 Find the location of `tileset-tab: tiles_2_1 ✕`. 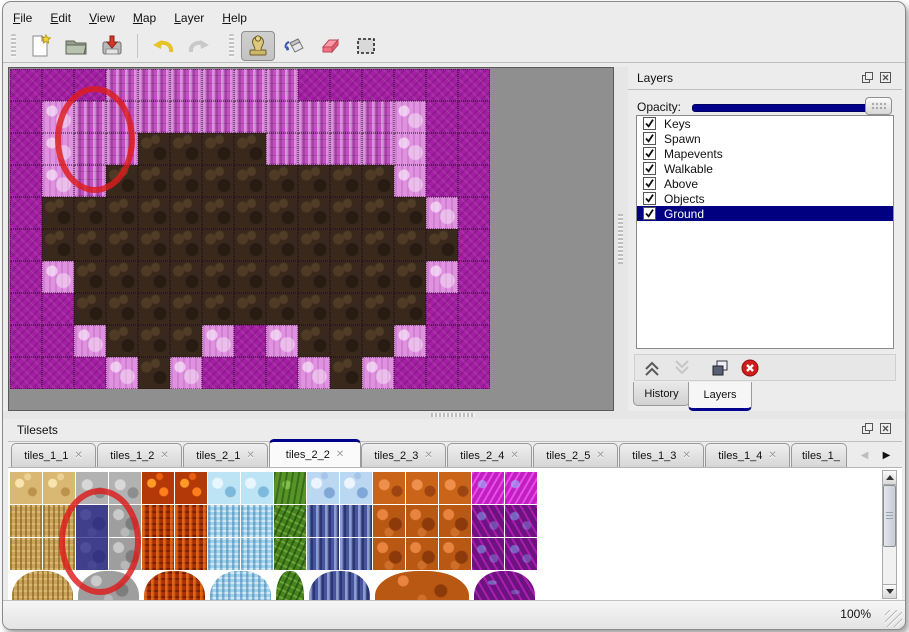

tileset-tab: tiles_2_1 ✕ is located at coordinates (225, 455).